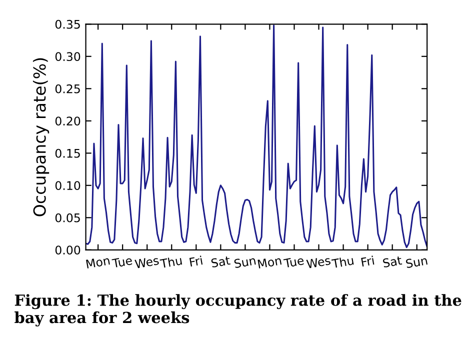 The height and width of the screenshot is (340, 474). I want to click on y-tick-label: 0.25, so click(67, 89).